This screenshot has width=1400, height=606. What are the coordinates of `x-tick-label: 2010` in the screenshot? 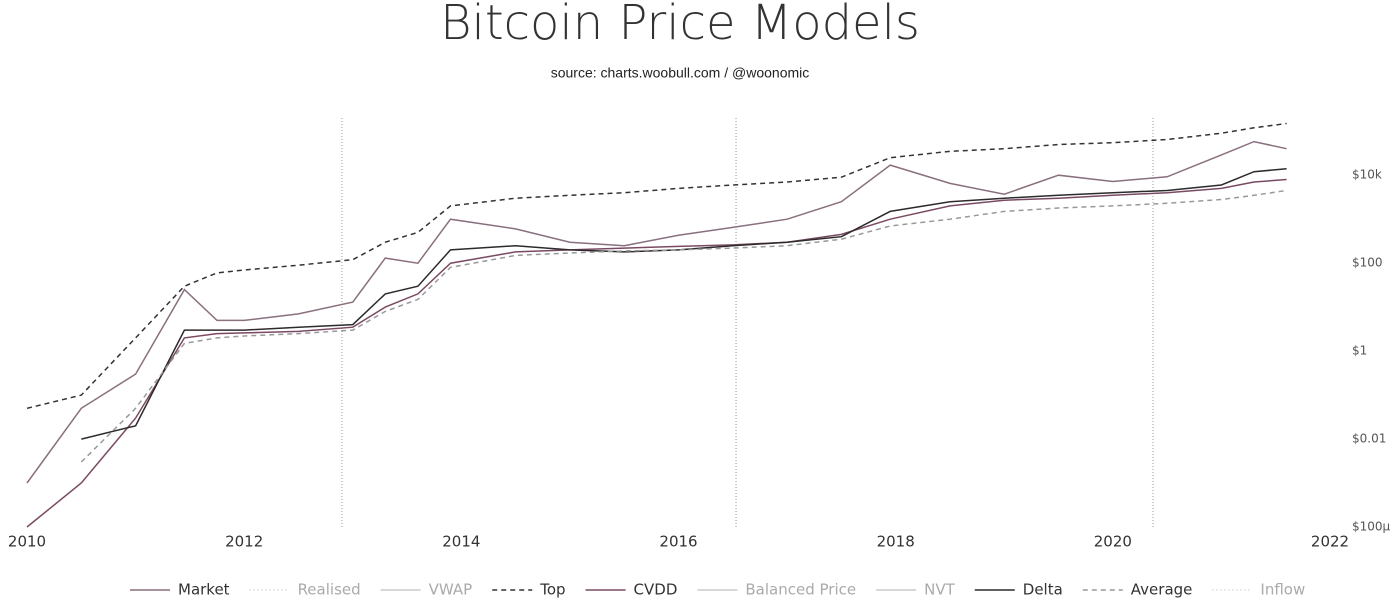 It's located at (27, 542).